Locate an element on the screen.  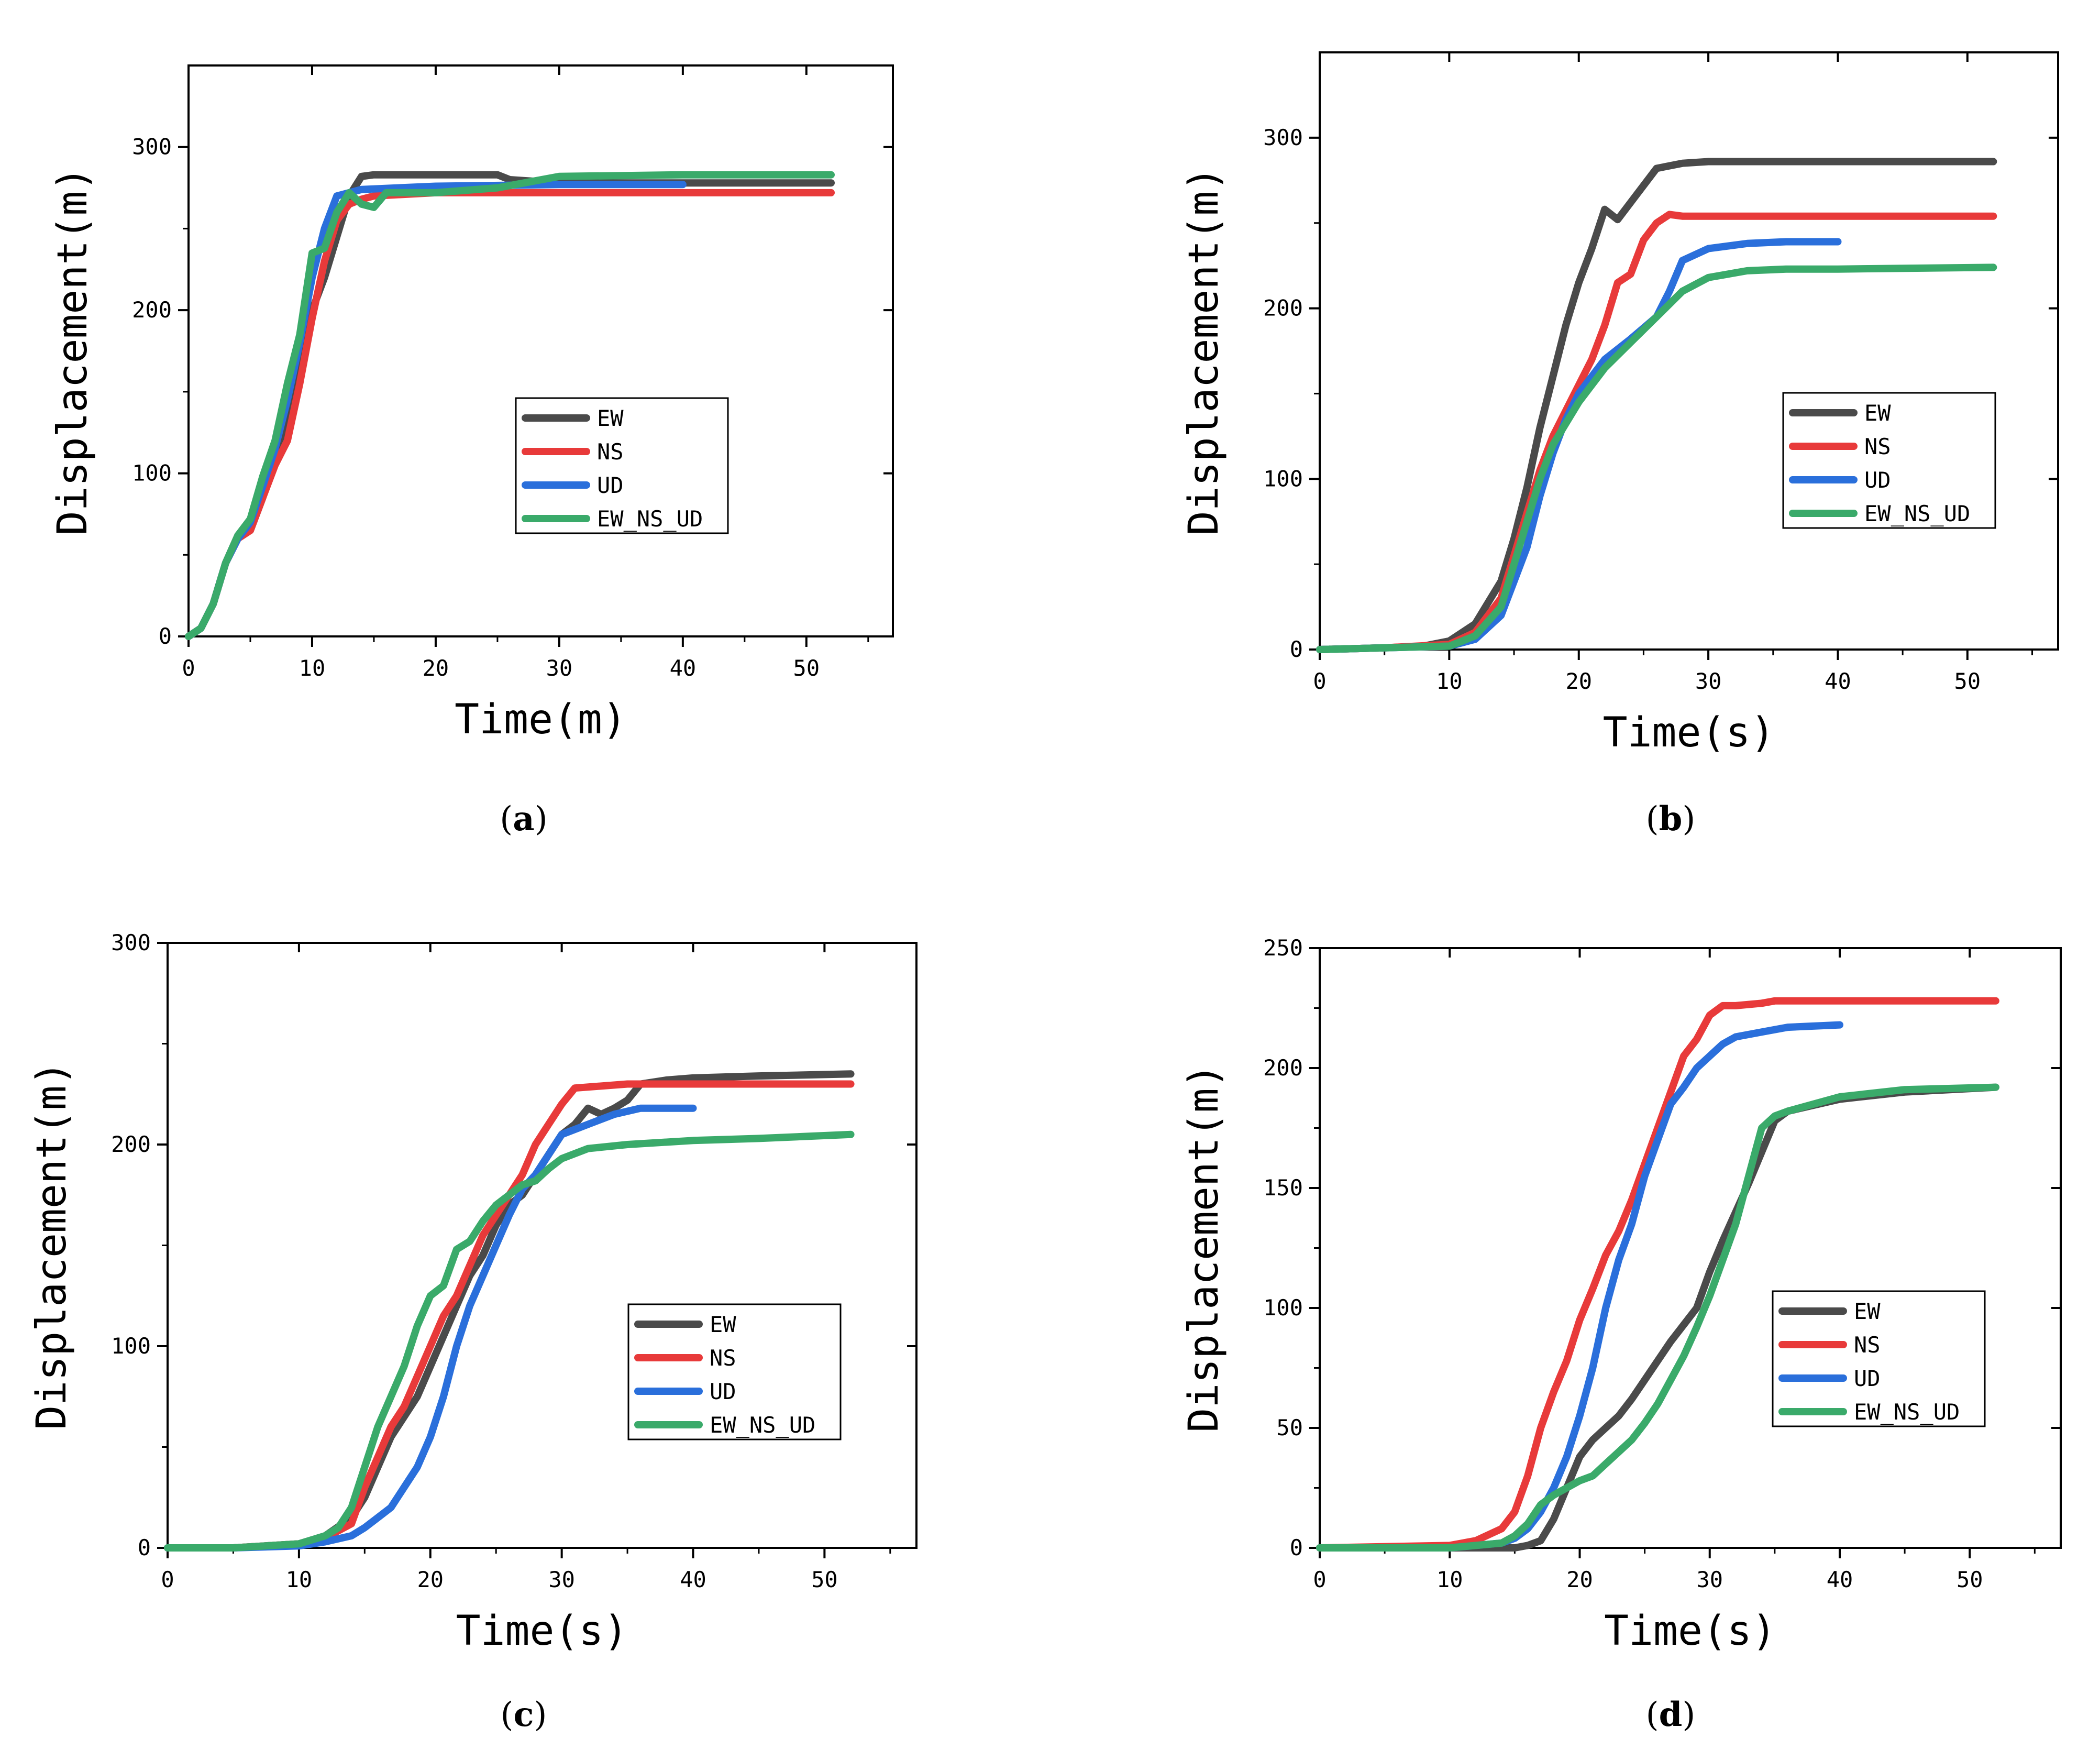
y-tick-label: 50 is located at coordinates (1290, 1428).